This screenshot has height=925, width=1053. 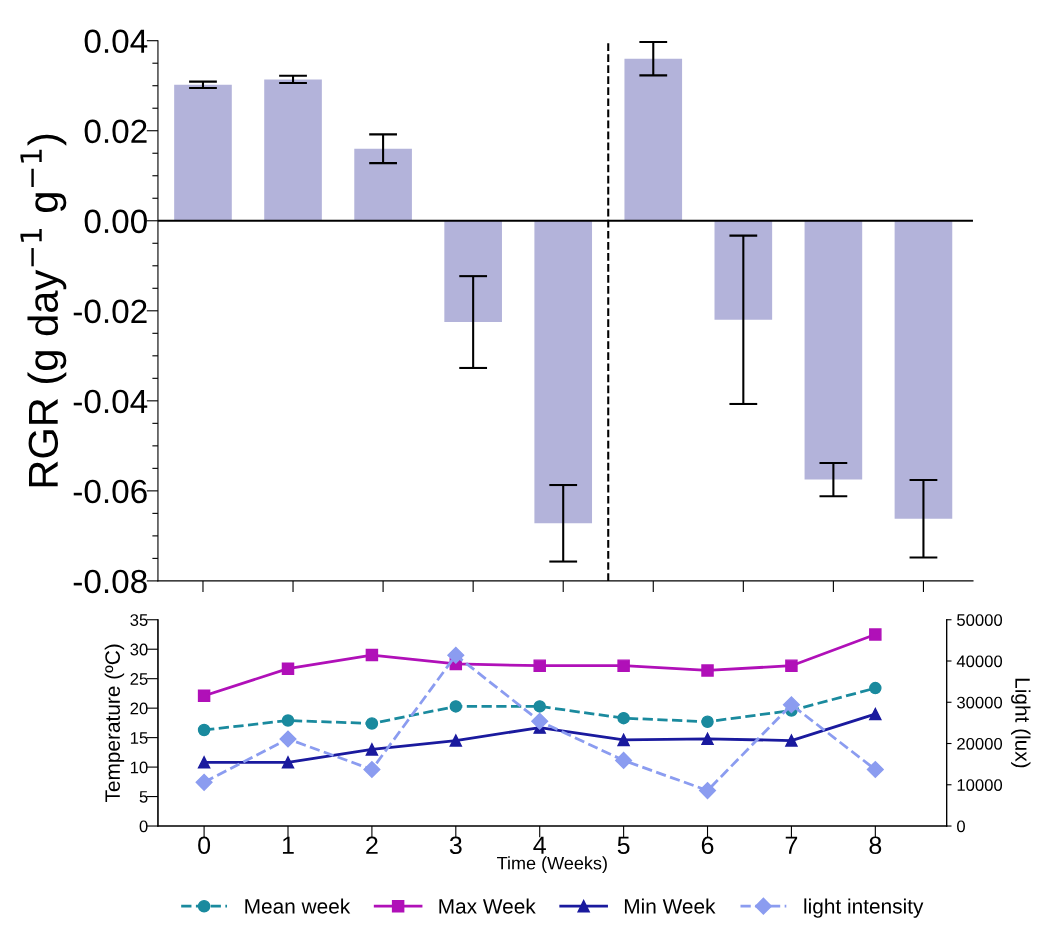 I want to click on y-tick-label: 10, so click(x=139, y=767).